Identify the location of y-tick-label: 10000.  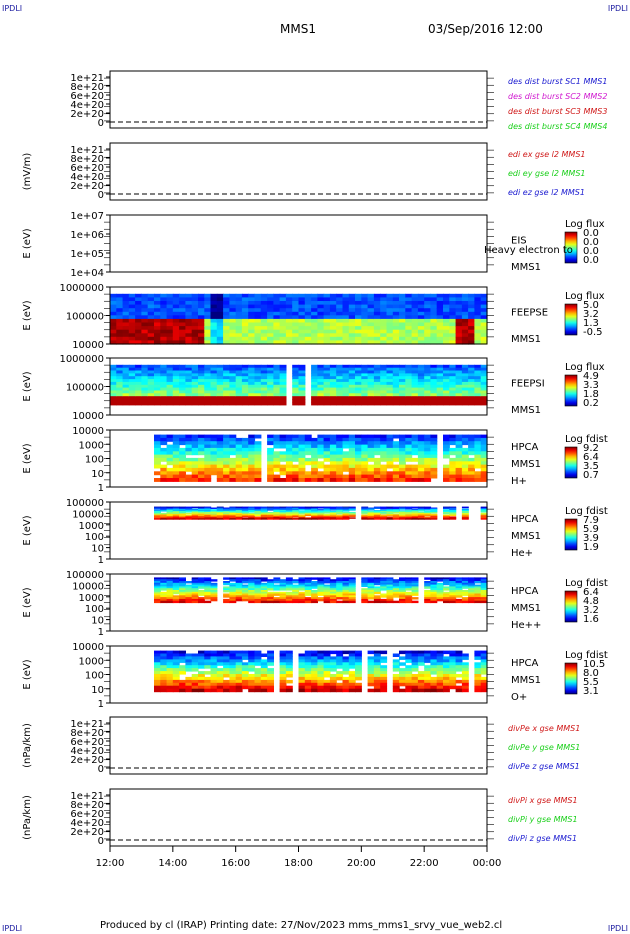
(88, 514).